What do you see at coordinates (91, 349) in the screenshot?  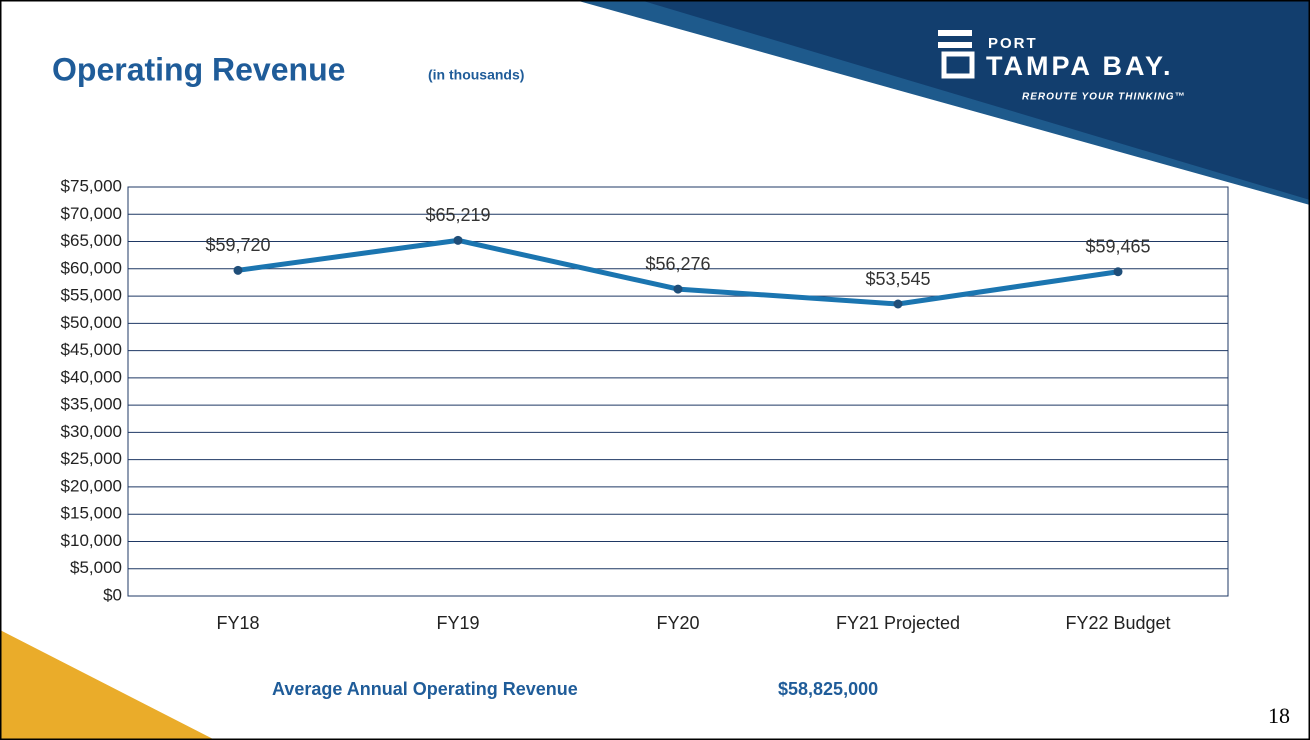 I see `y-tick-label: $45,000` at bounding box center [91, 349].